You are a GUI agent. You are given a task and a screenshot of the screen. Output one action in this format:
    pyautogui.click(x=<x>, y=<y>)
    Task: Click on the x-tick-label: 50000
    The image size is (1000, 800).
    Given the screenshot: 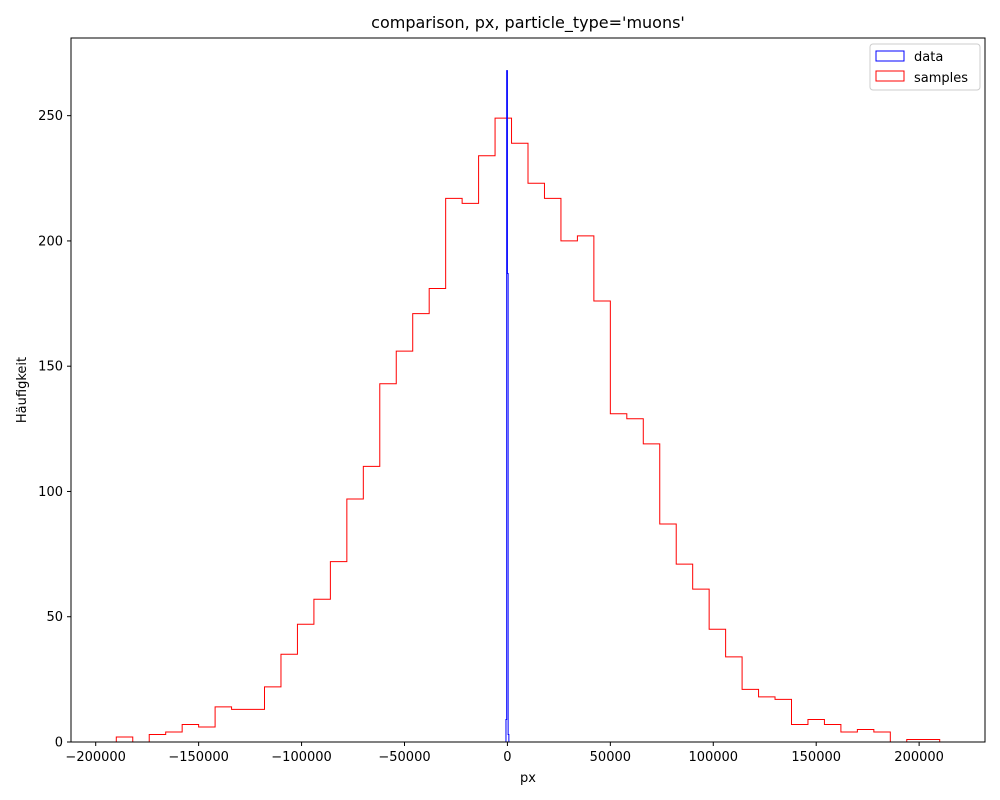 What is the action you would take?
    pyautogui.click(x=610, y=757)
    